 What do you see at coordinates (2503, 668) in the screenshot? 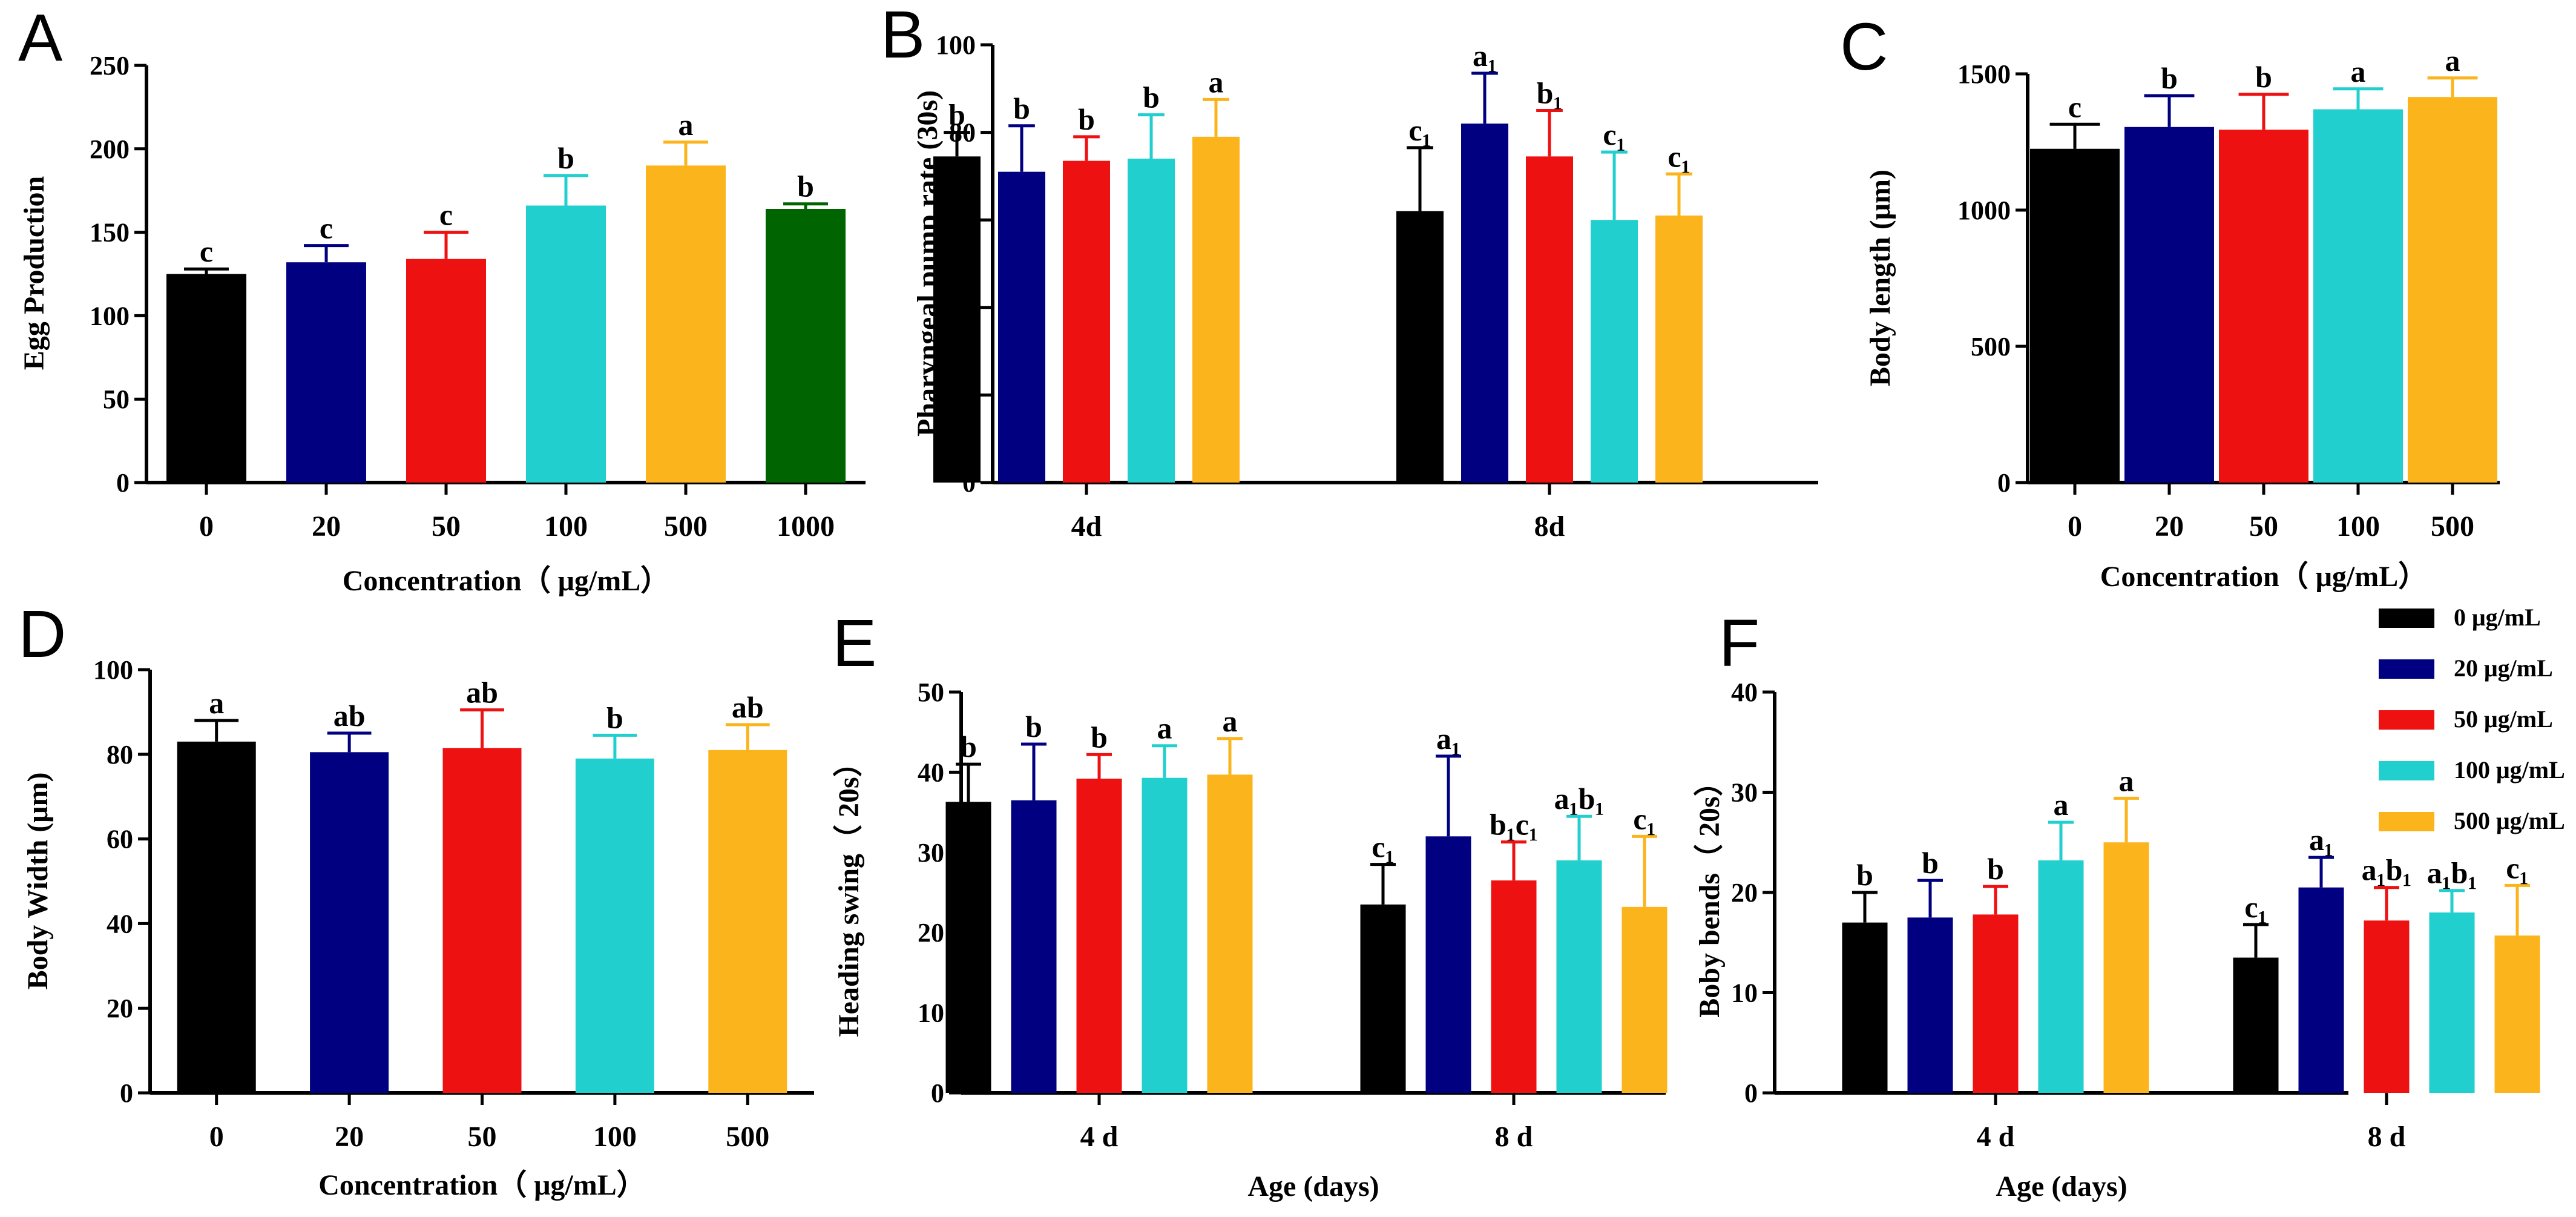
I see `legend-label: 20 μg/mL` at bounding box center [2503, 668].